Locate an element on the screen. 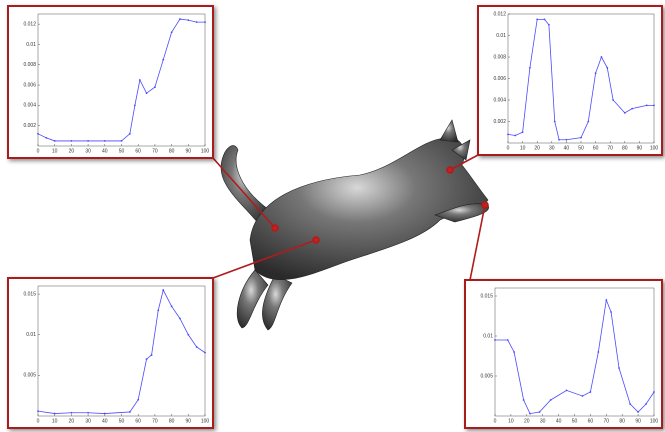 The image size is (665, 432). x-tick-label: 60 is located at coordinates (138, 151).